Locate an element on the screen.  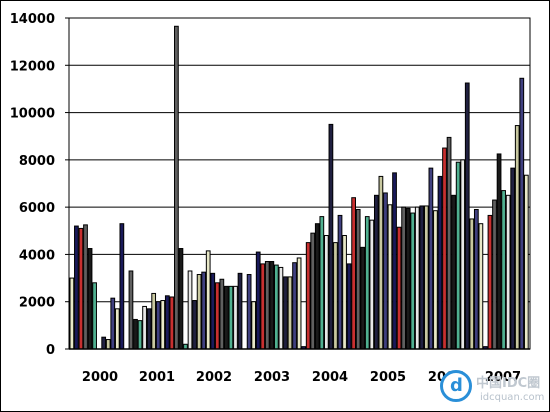
y-tick-label: 12000 is located at coordinates (32, 66).